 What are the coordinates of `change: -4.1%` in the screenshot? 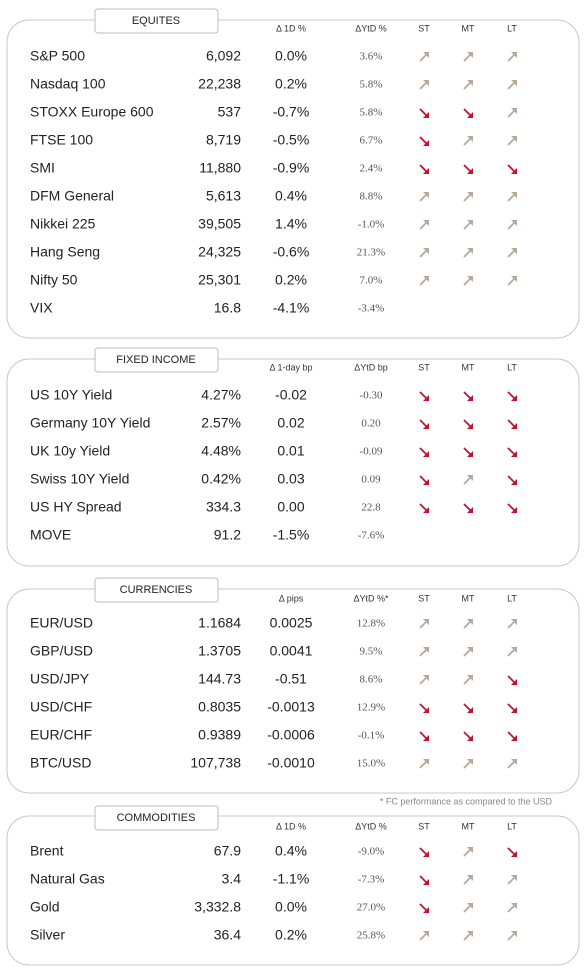 It's located at (291, 308).